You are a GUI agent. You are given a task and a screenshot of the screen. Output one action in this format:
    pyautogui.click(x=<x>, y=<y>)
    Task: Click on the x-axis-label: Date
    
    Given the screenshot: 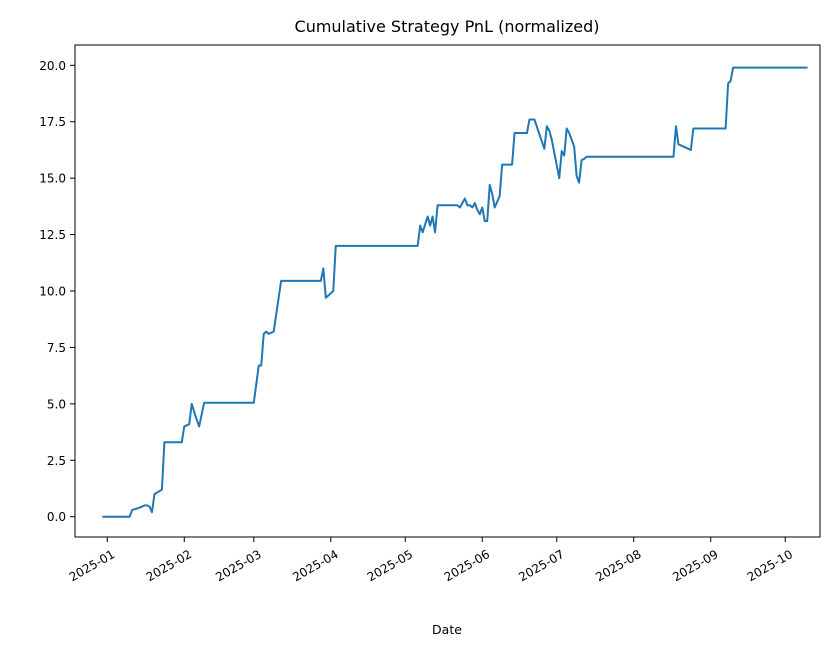 What is the action you would take?
    pyautogui.click(x=447, y=629)
    